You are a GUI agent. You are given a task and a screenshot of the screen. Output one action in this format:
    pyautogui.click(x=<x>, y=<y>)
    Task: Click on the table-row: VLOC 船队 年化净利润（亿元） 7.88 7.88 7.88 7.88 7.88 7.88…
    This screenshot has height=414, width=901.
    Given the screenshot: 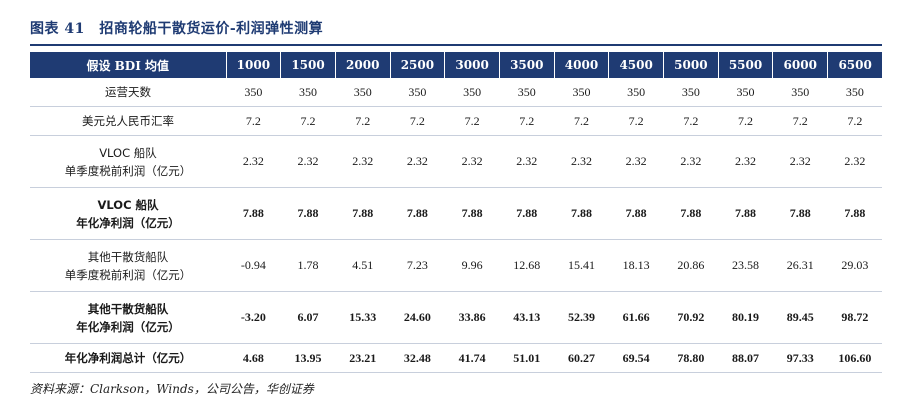 What is the action you would take?
    pyautogui.click(x=456, y=213)
    